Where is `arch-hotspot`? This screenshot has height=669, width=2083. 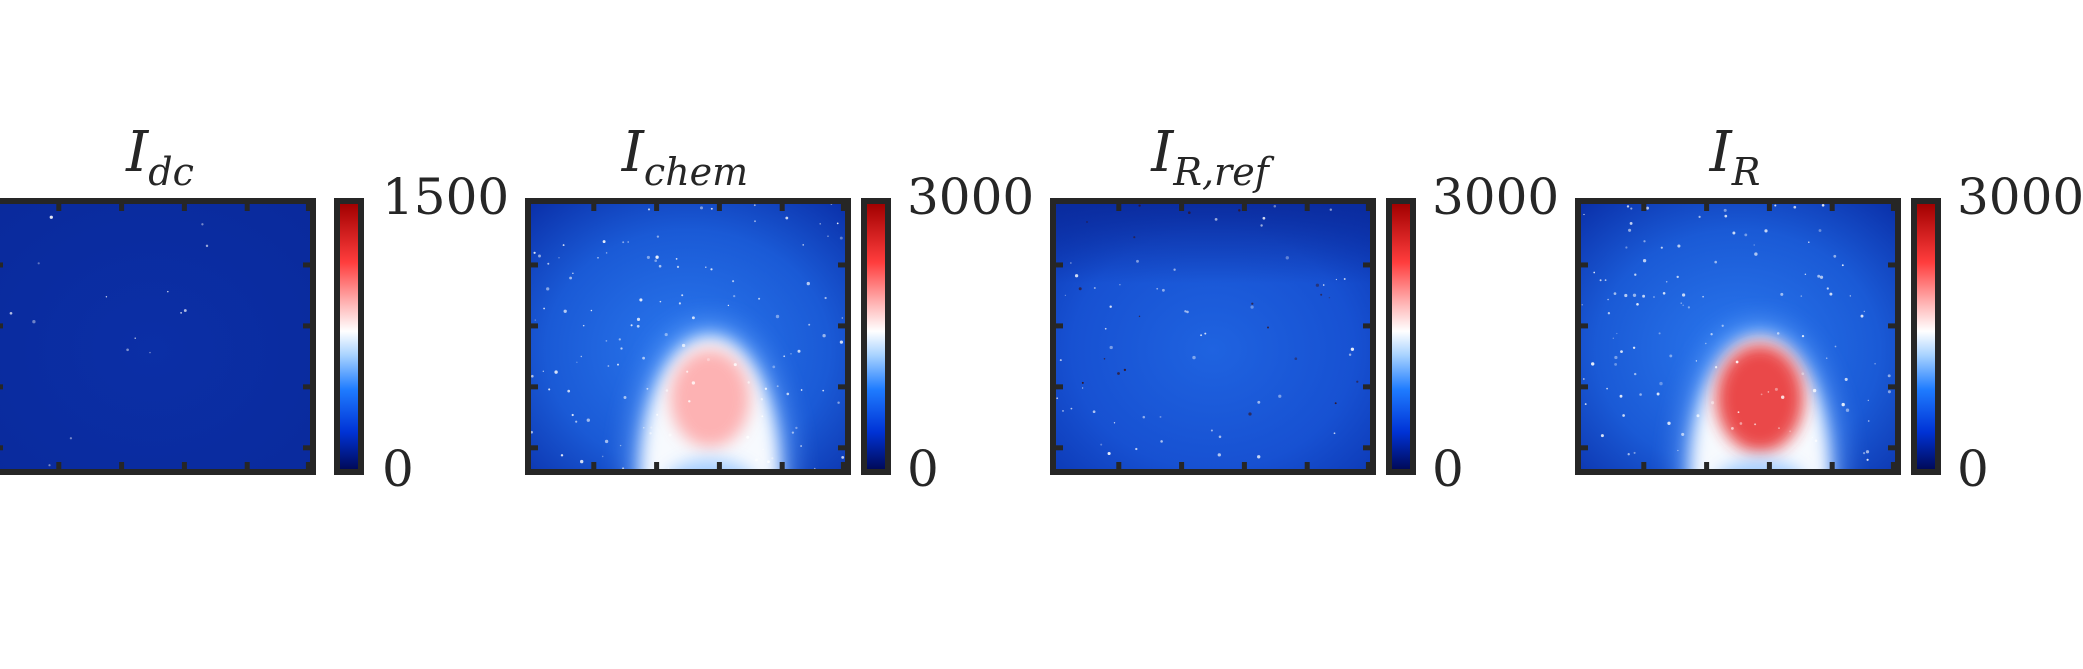
arch-hotspot is located at coordinates (710, 398).